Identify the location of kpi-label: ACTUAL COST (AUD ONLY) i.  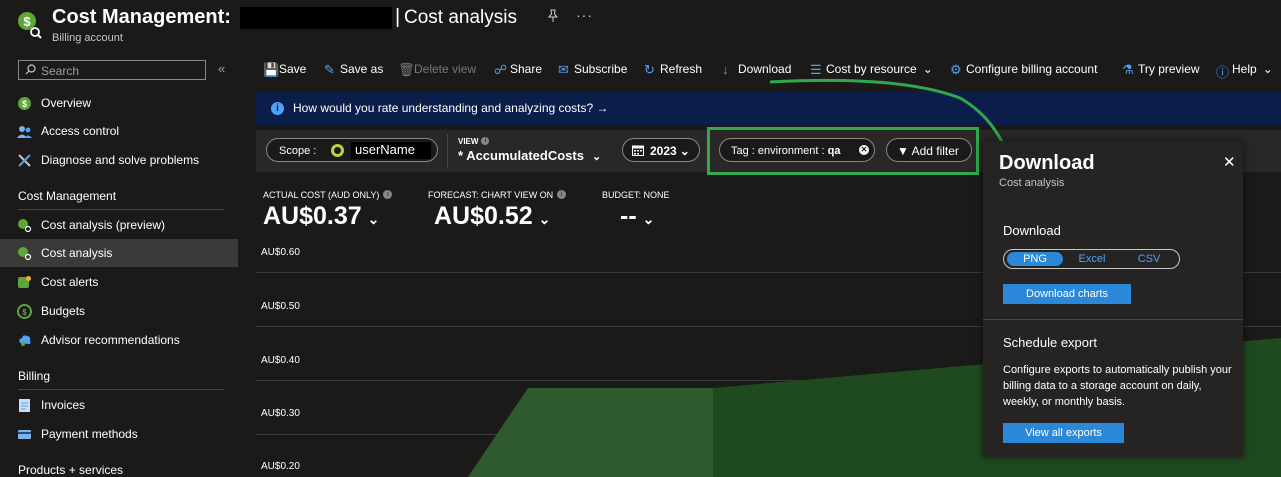
(328, 195).